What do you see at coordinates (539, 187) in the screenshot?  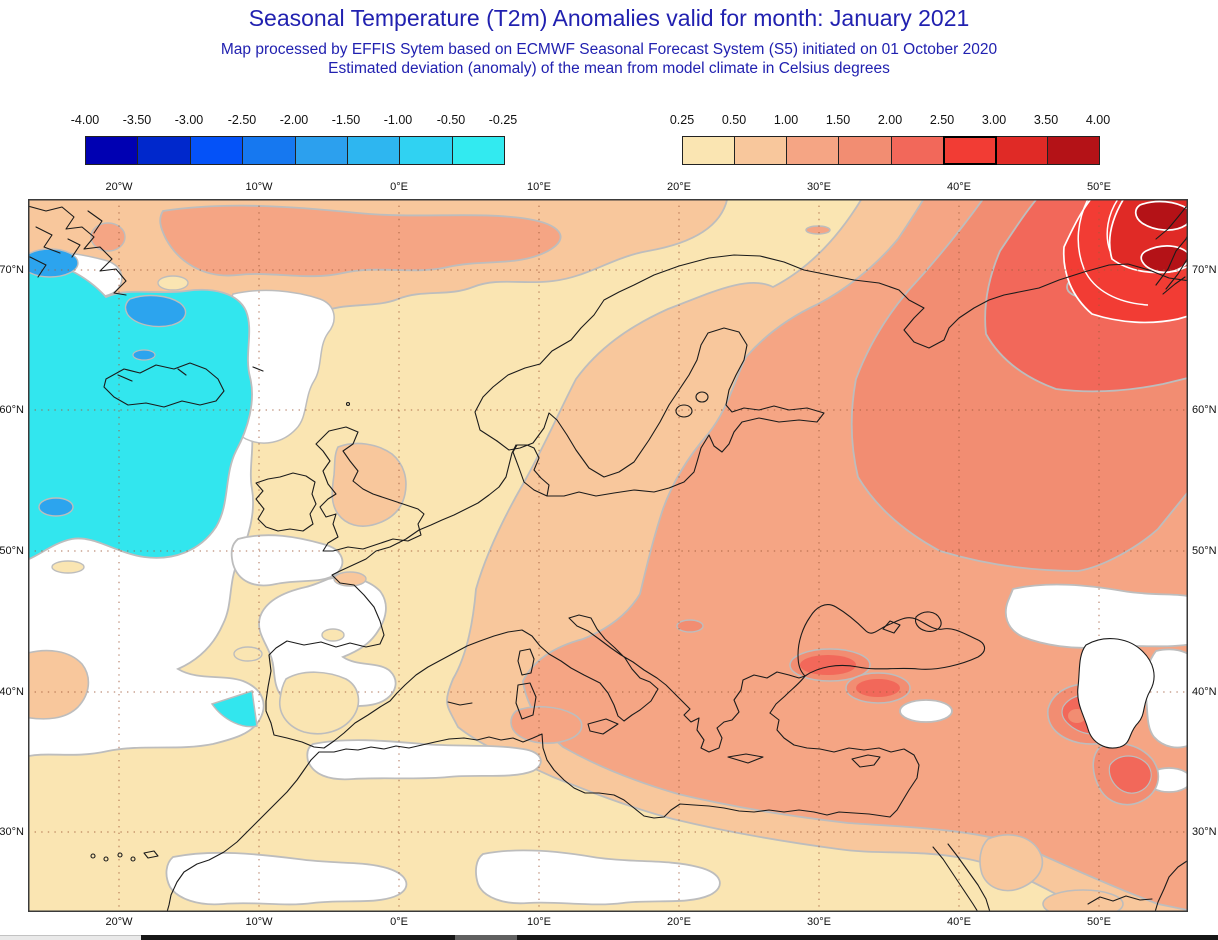 I see `lon-label-top: 10°E` at bounding box center [539, 187].